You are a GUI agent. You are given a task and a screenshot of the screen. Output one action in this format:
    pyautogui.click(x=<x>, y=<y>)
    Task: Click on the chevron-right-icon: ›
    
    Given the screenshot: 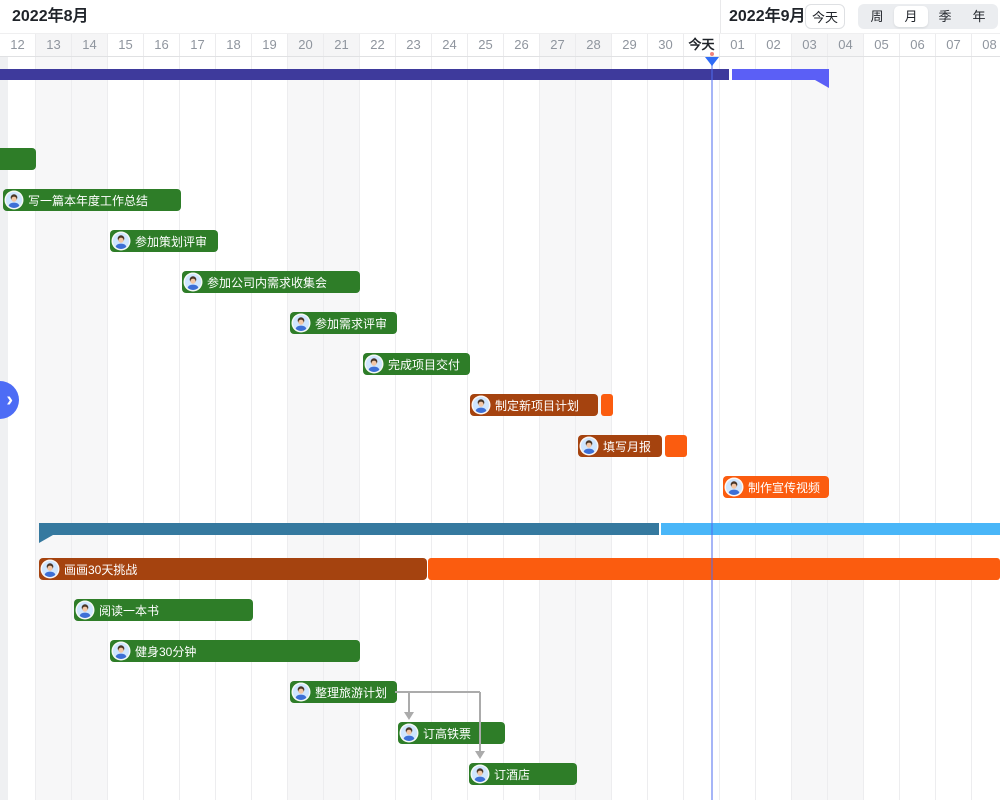 What is the action you would take?
    pyautogui.click(x=9, y=400)
    